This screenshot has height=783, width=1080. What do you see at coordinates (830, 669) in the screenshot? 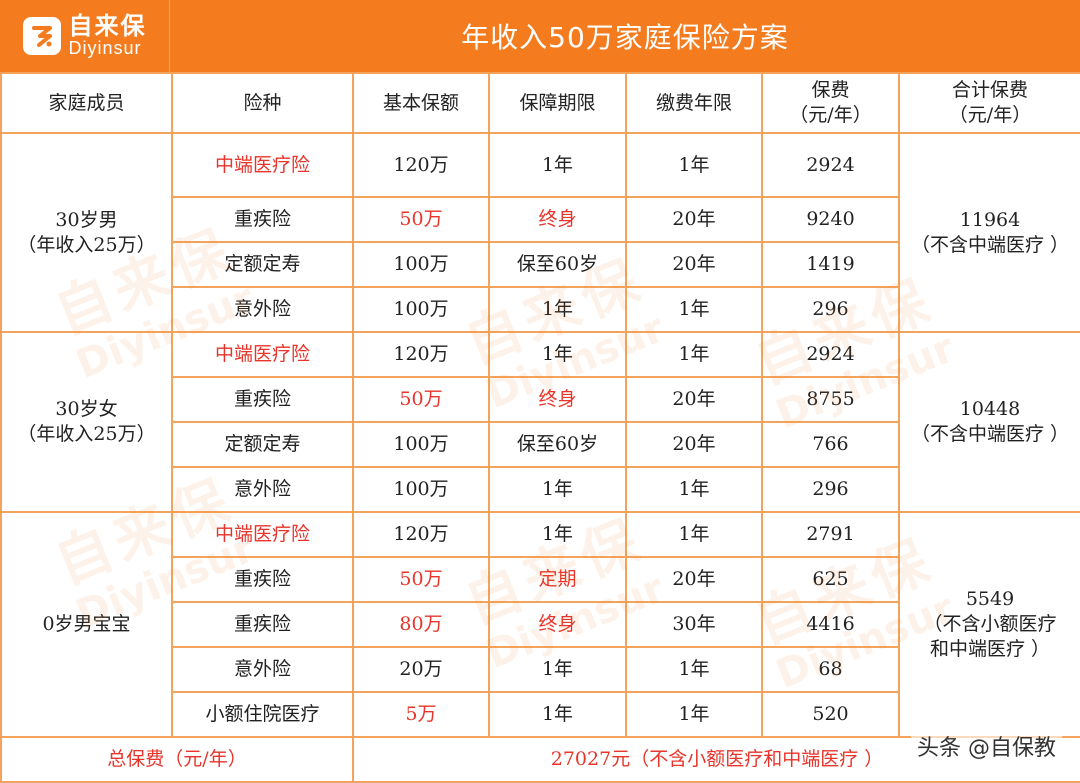
I see `premium: 68` at bounding box center [830, 669].